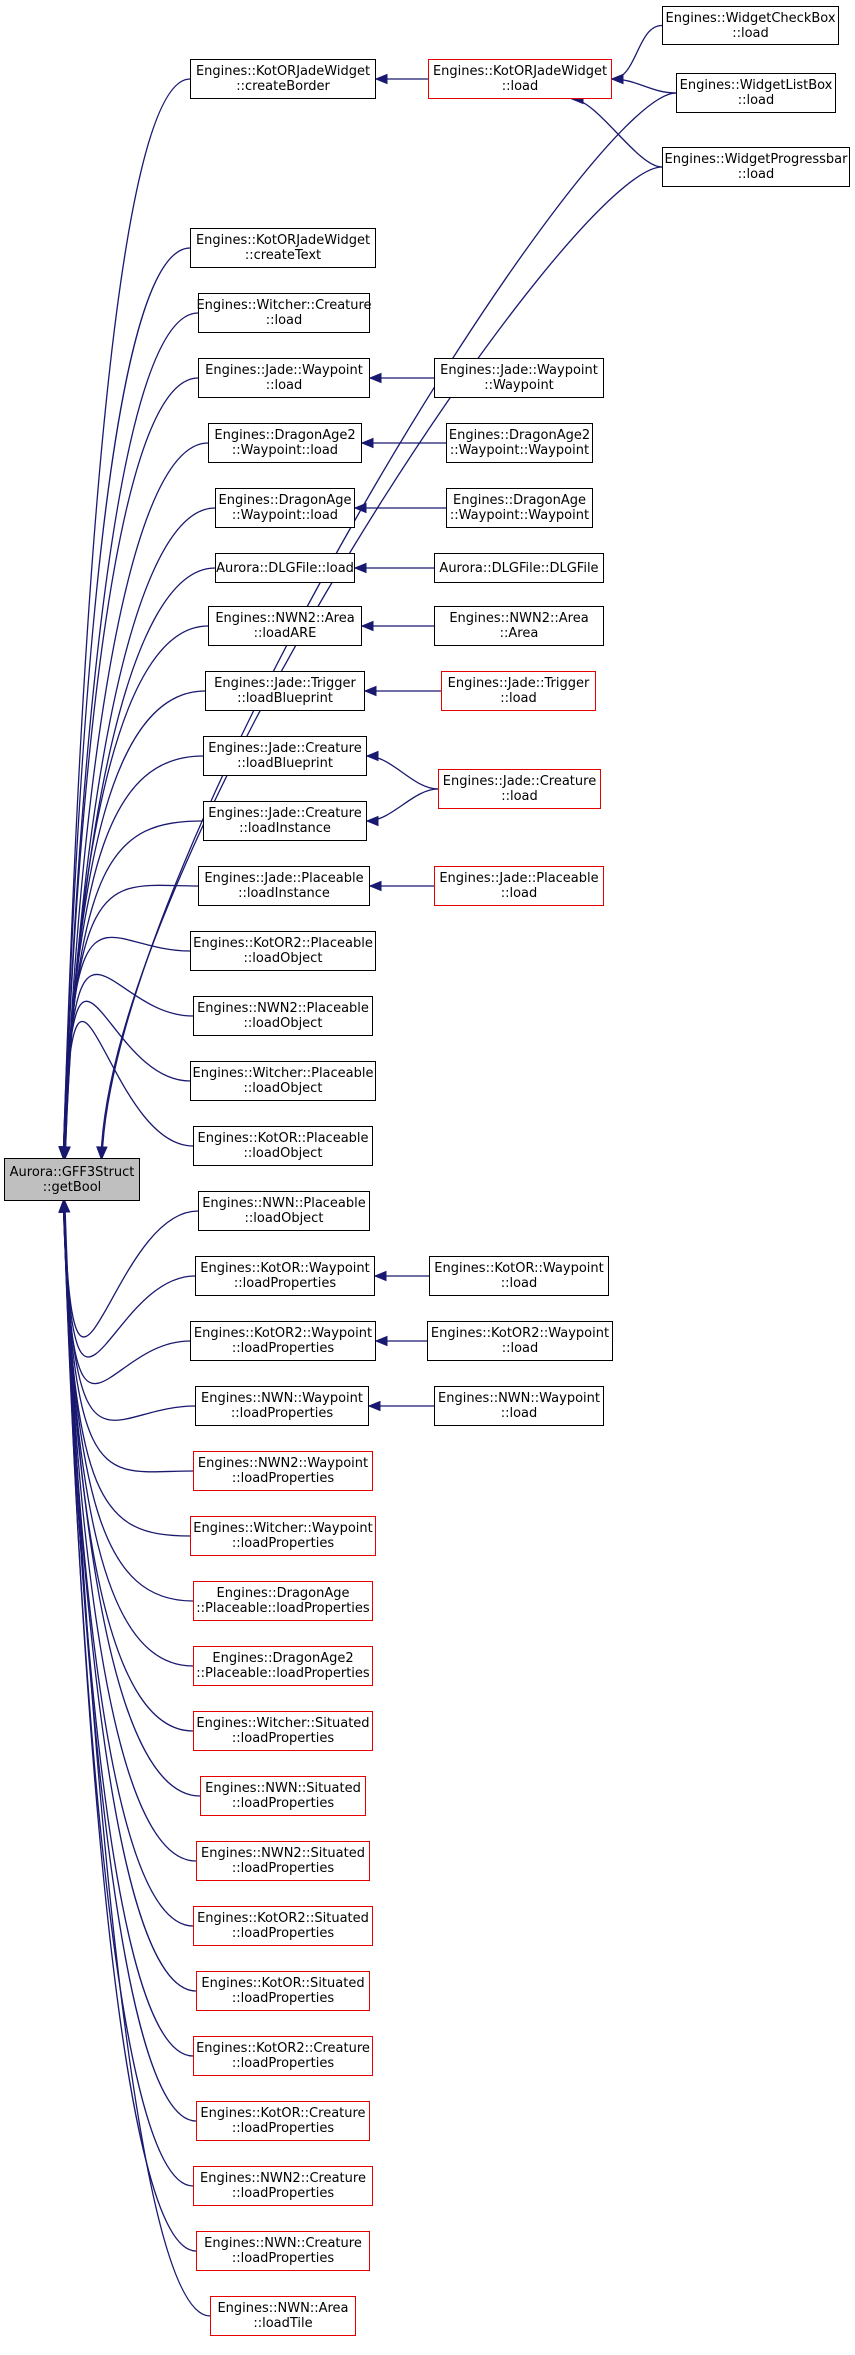 Image resolution: width=855 pixels, height=2355 pixels. I want to click on graph-node-kpo: Engines::KotOR::Placeable::loadObject, so click(283, 1146).